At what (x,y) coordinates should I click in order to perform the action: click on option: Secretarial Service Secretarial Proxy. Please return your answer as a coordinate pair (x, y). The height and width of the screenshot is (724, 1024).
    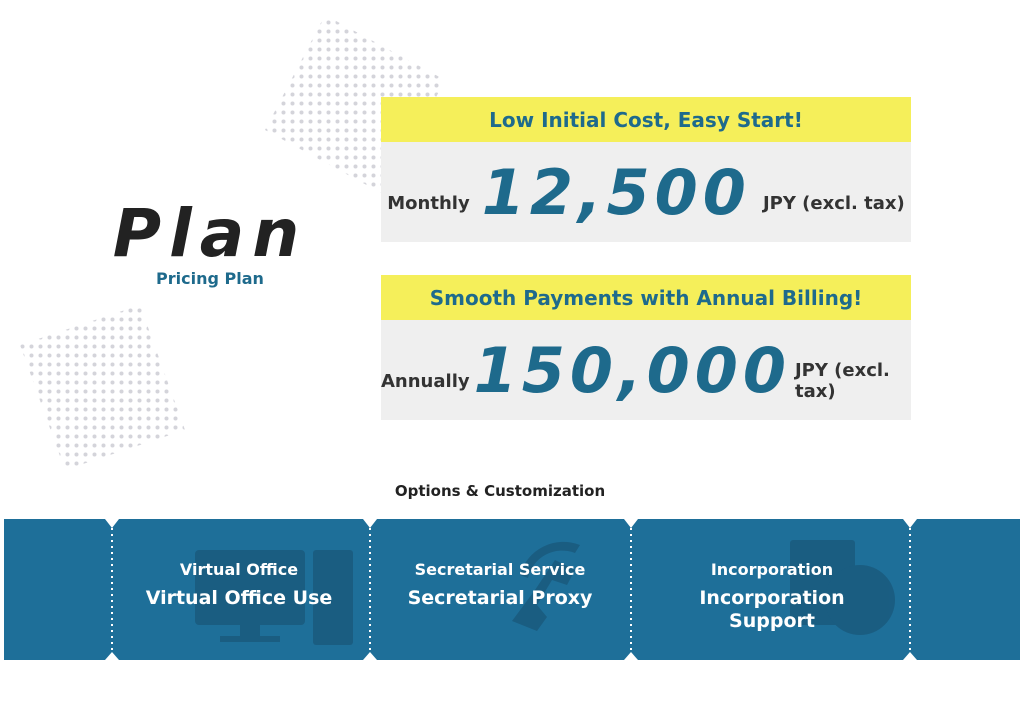
    Looking at the image, I should click on (500, 574).